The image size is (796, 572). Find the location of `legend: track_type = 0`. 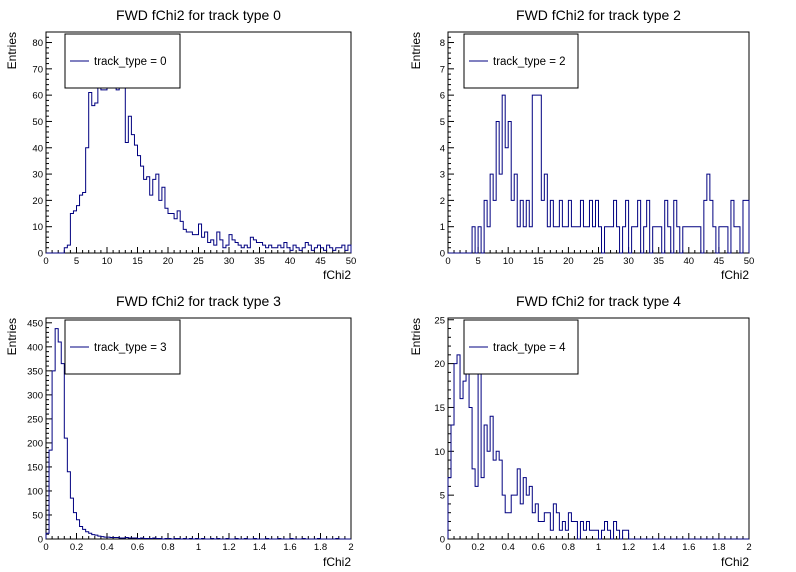

legend: track_type = 0 is located at coordinates (122, 61).